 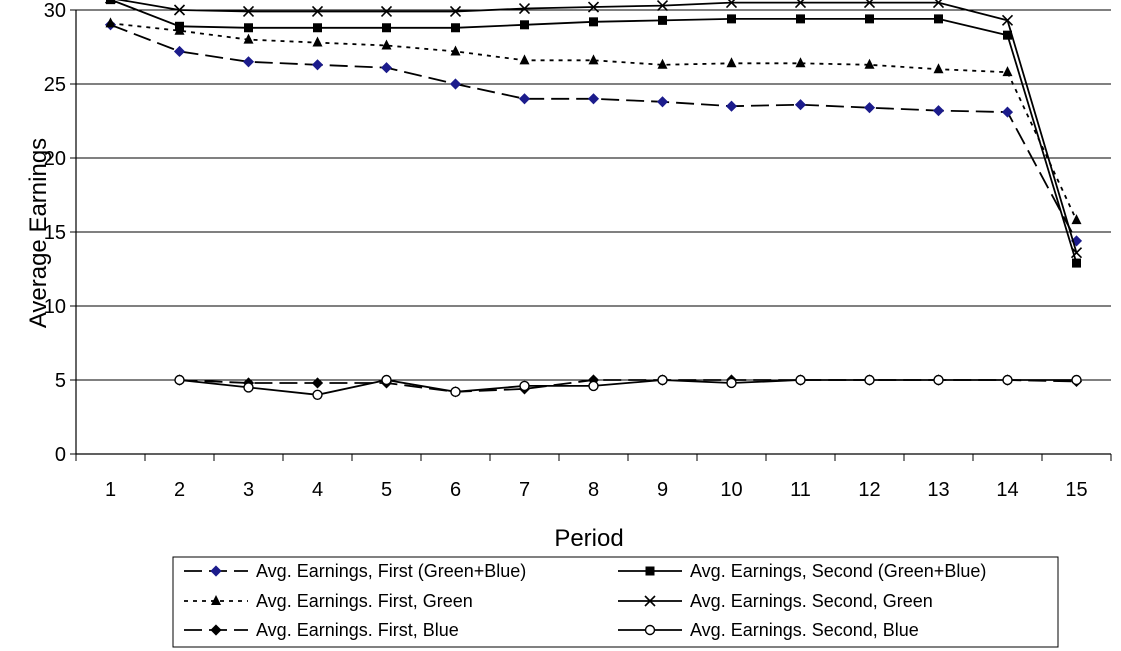 I want to click on y-tick-label: 10, so click(x=55, y=307).